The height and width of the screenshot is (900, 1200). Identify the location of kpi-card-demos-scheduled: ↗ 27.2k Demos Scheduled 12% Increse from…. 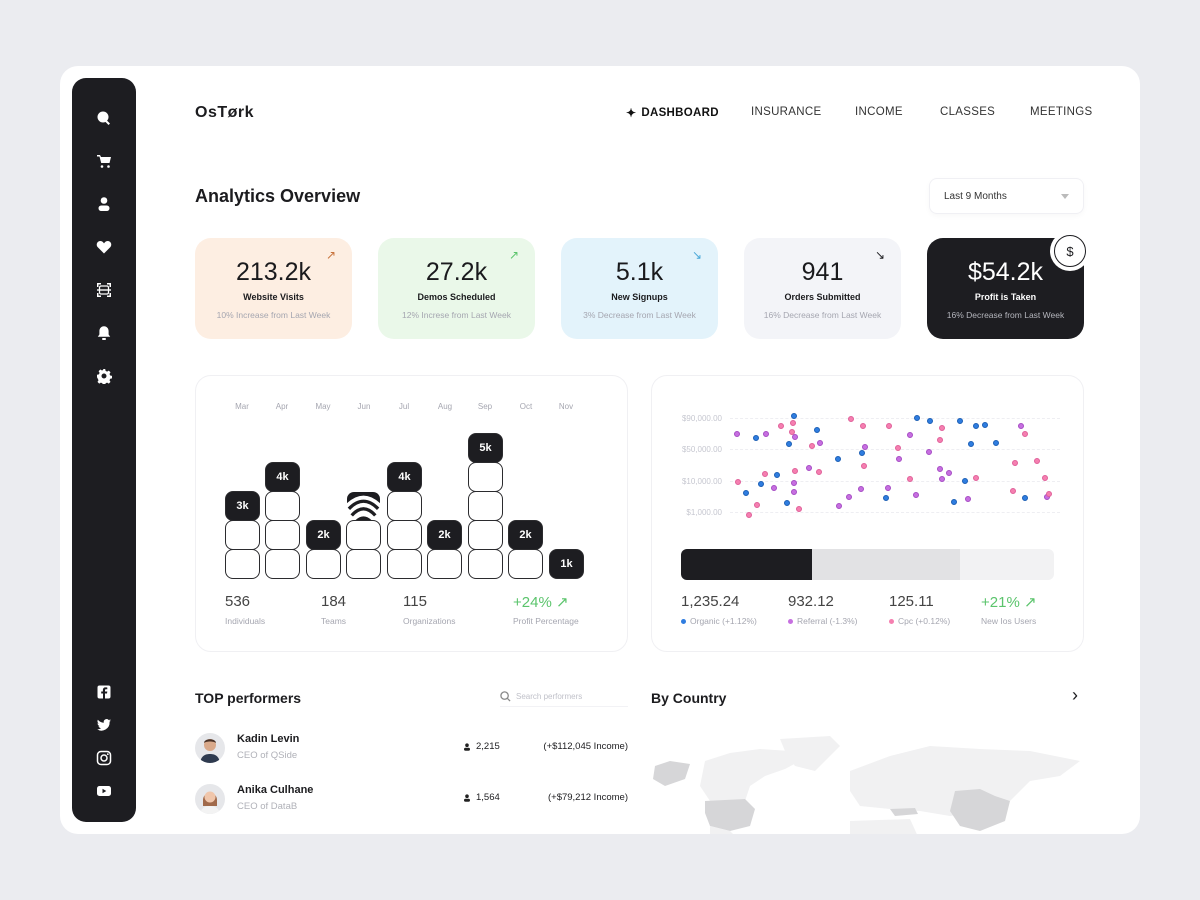
(456, 288).